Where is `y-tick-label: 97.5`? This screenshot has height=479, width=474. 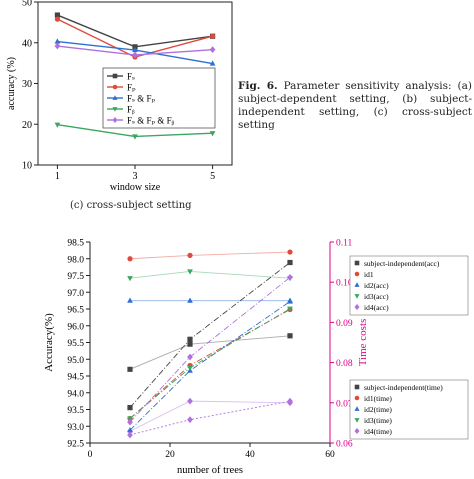 y-tick-label: 97.5 is located at coordinates (75, 277).